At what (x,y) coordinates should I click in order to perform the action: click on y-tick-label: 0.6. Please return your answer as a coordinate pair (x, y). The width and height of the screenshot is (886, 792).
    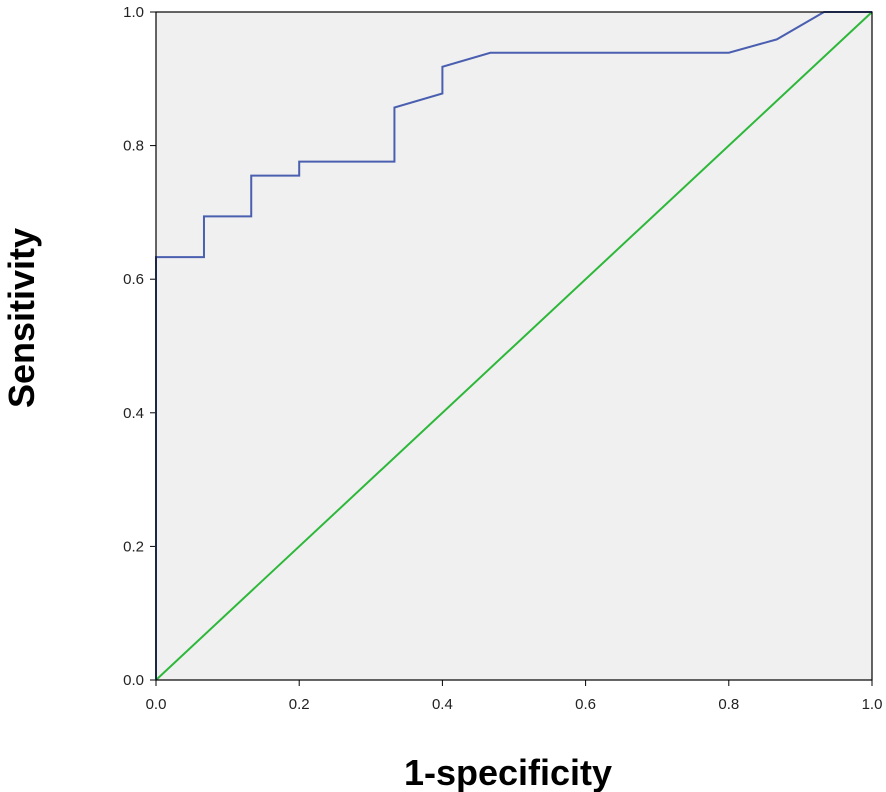
    Looking at the image, I should click on (133, 279).